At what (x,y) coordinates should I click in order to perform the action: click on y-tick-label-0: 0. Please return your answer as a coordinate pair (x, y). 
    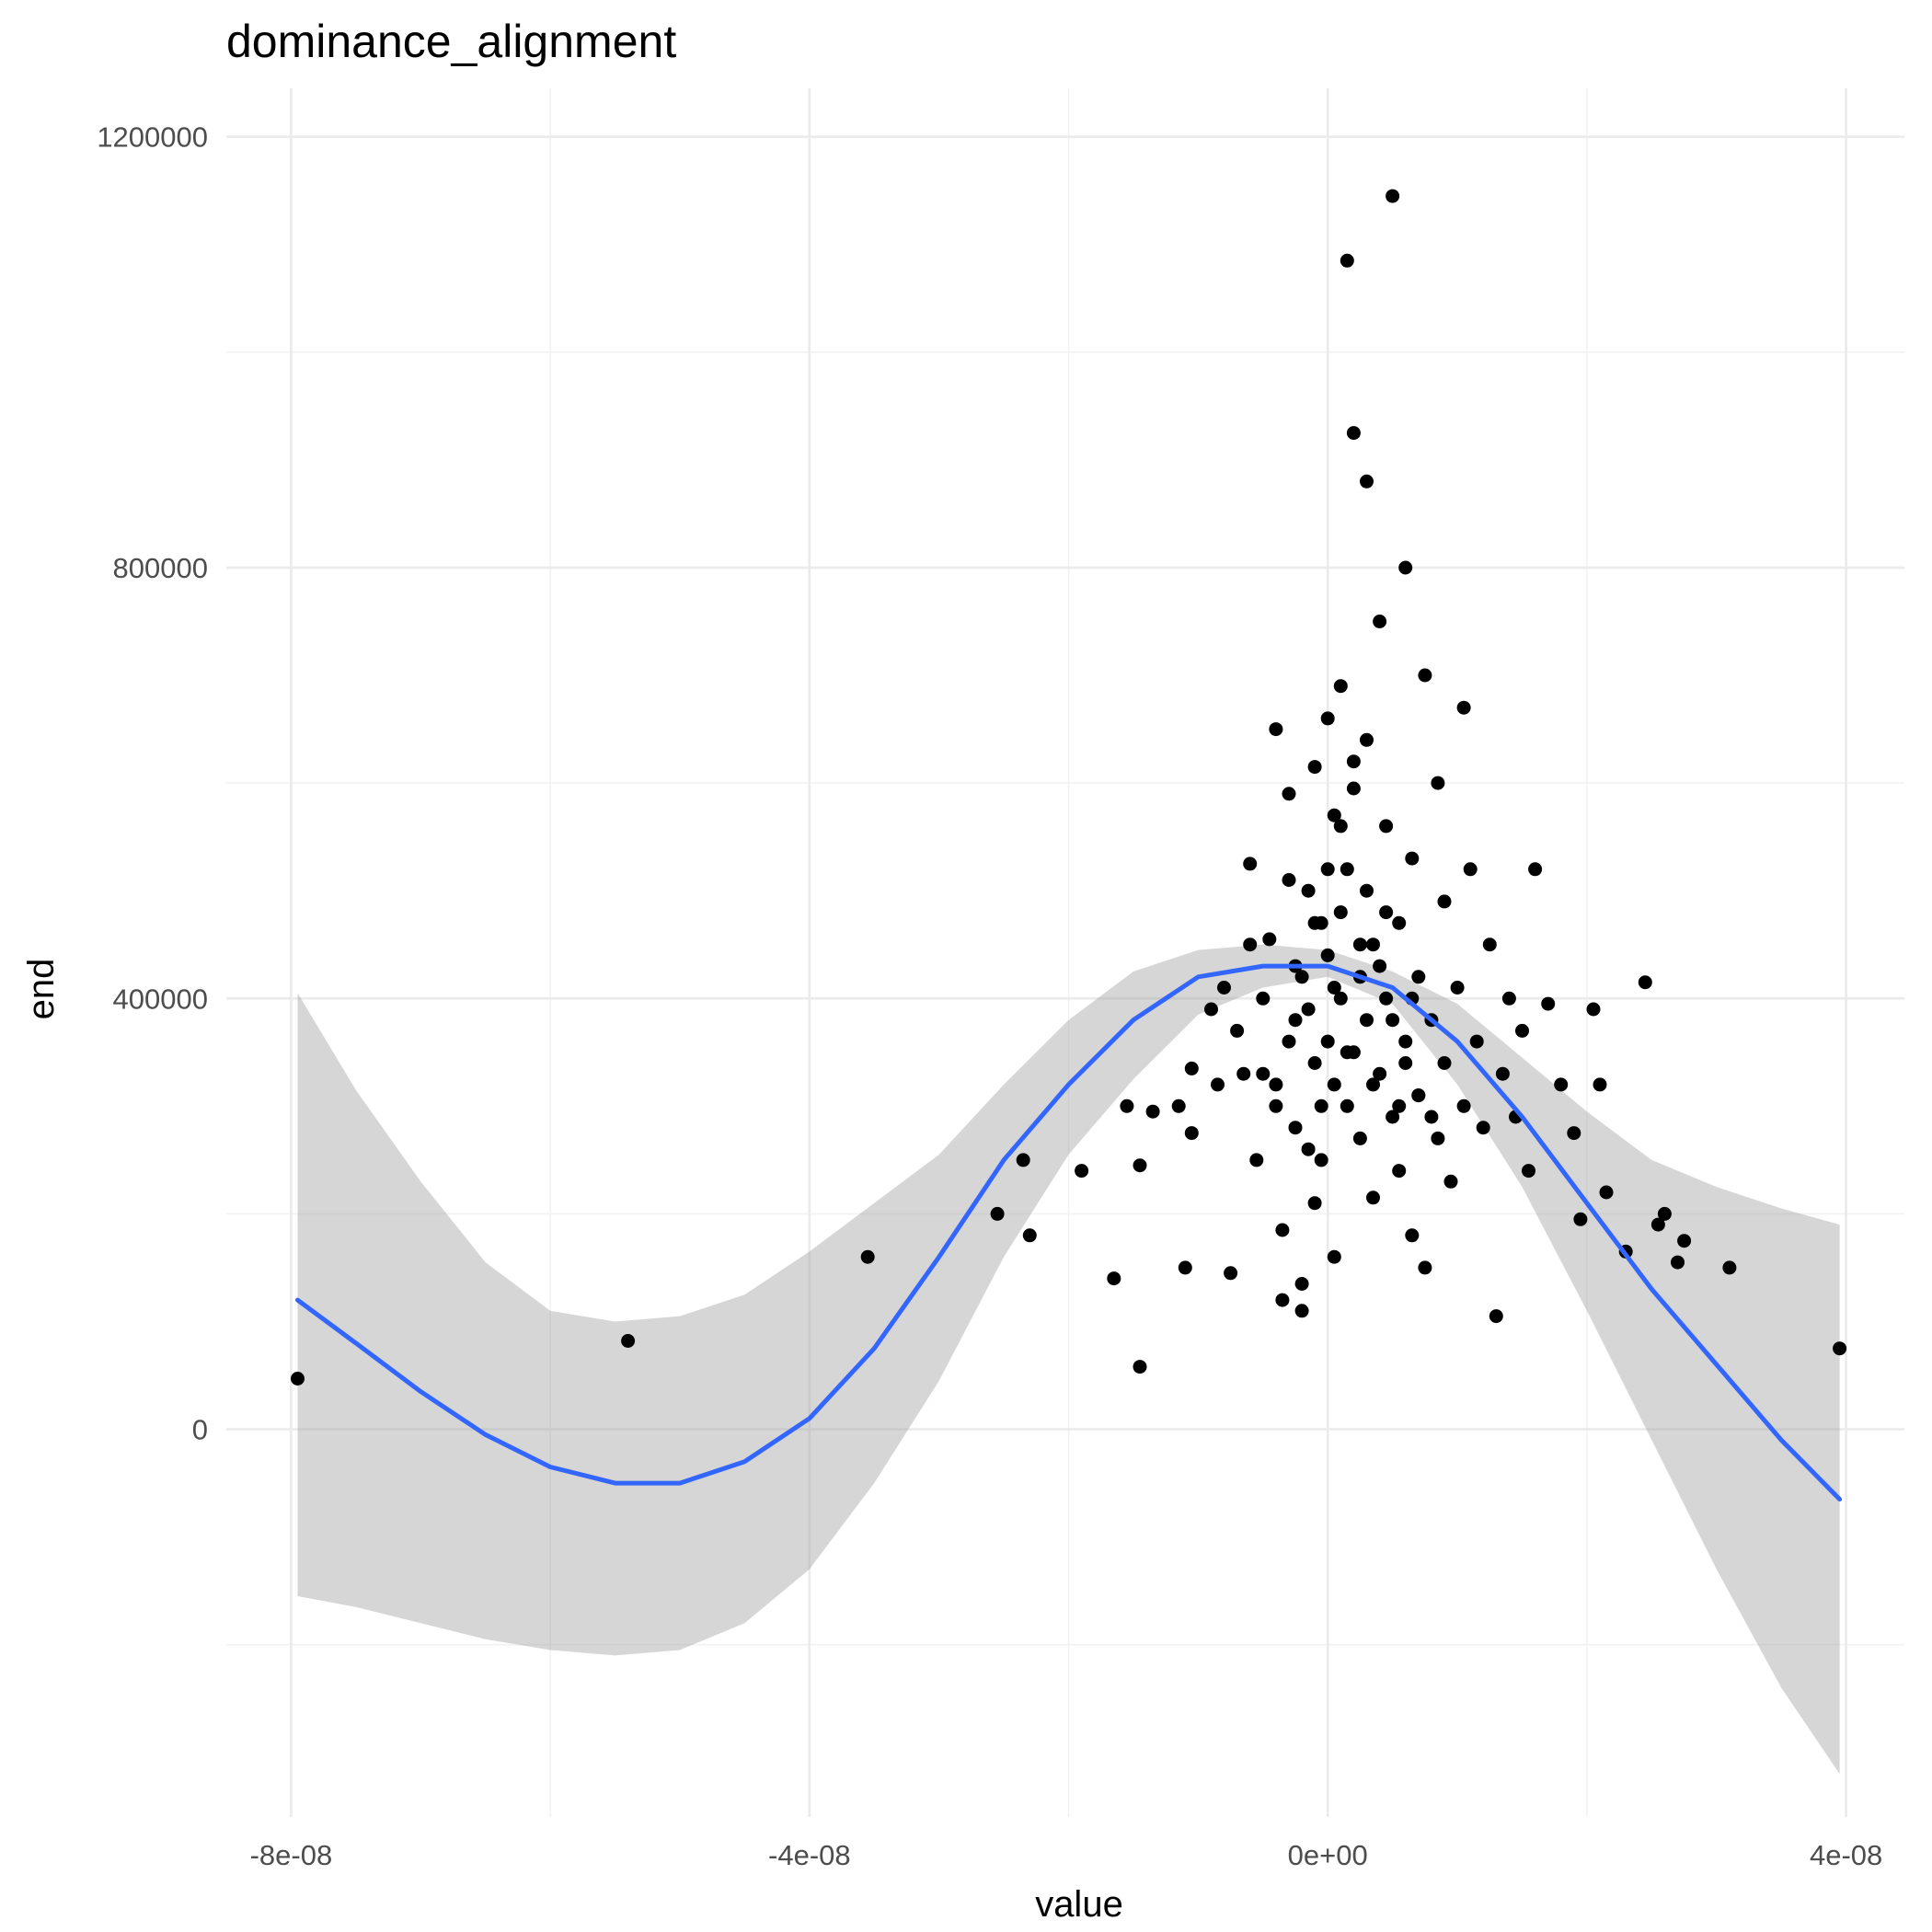
    Looking at the image, I should click on (200, 1430).